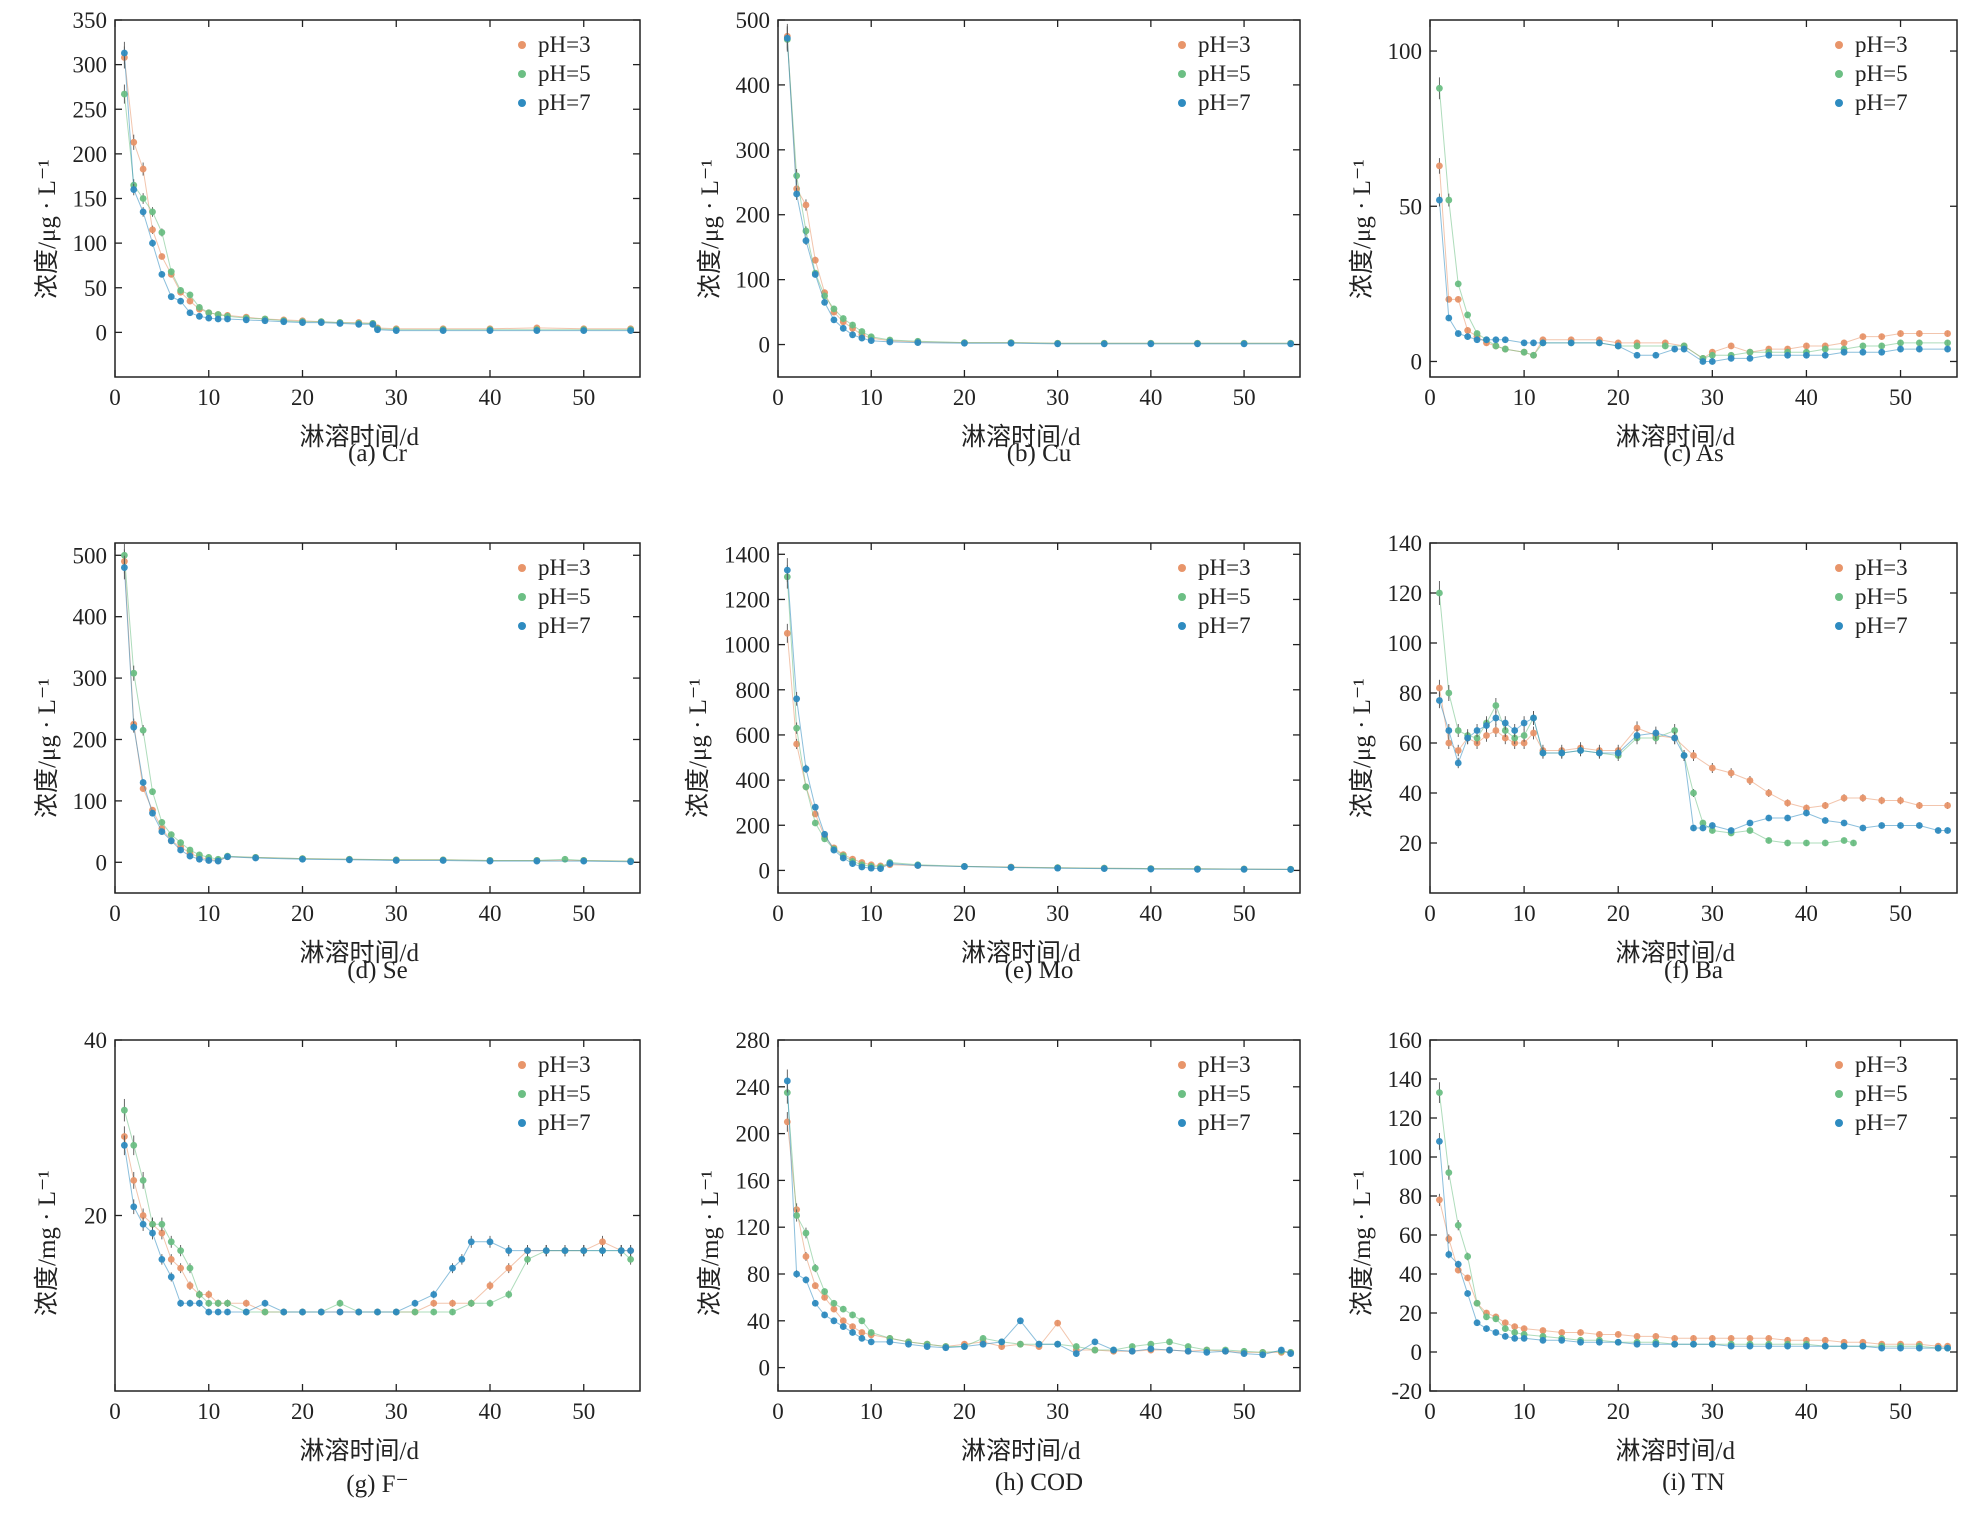  I want to click on y-tick-label: 400, so click(753, 85).